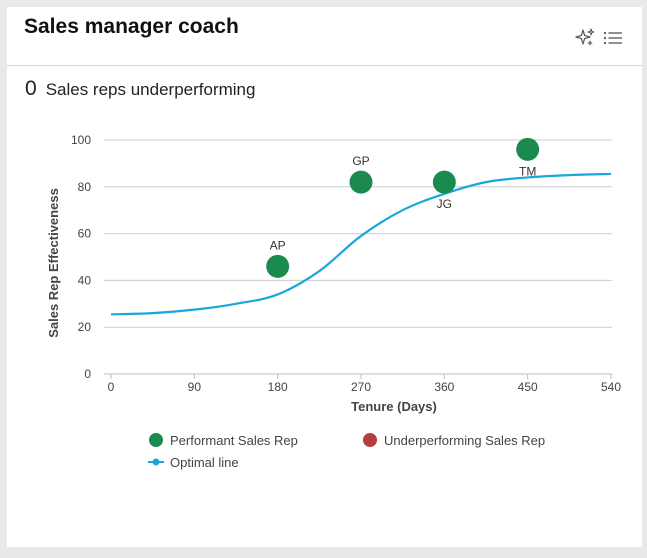 This screenshot has height=558, width=647. I want to click on legend-optimal-line-marker, so click(156, 462).